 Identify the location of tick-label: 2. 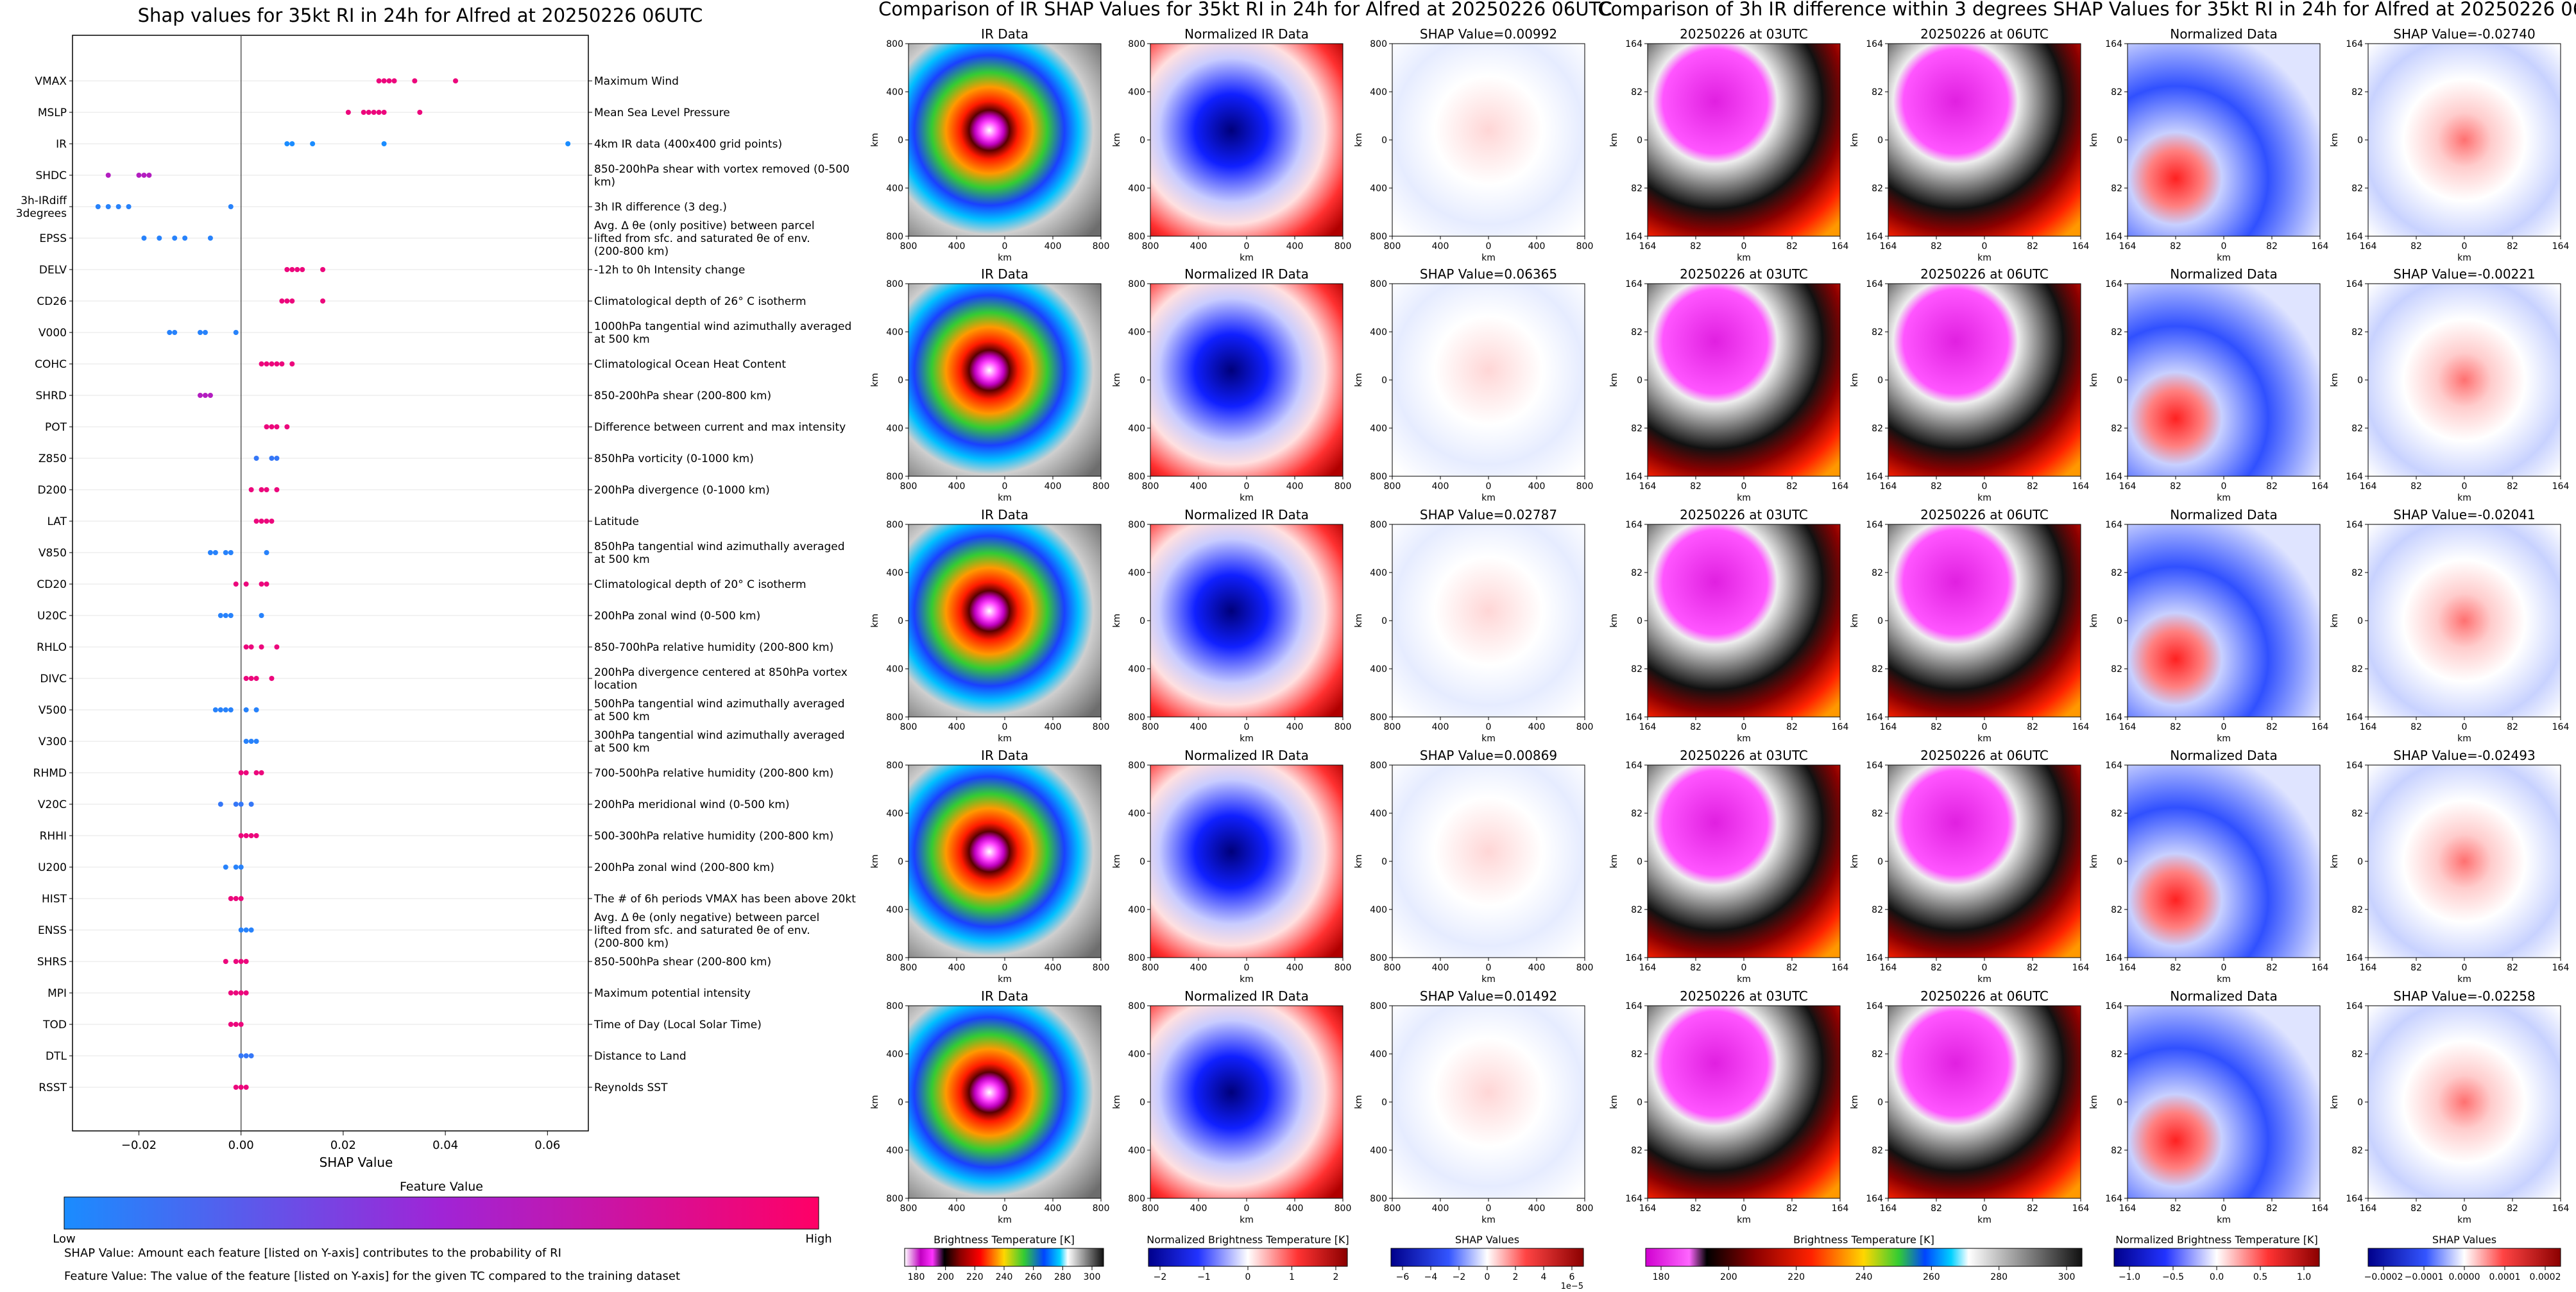
(1336, 1277).